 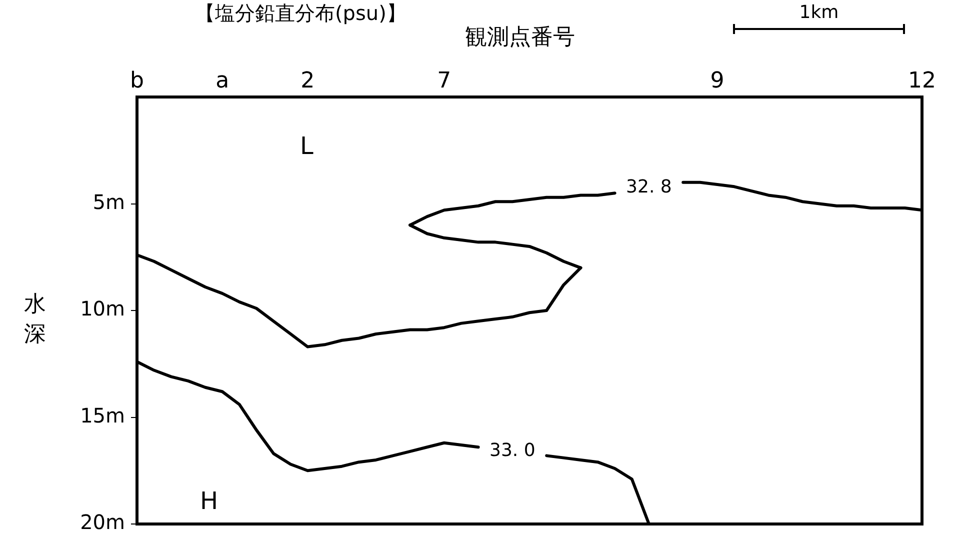 I want to click on x-tick-label: a, so click(x=223, y=81).